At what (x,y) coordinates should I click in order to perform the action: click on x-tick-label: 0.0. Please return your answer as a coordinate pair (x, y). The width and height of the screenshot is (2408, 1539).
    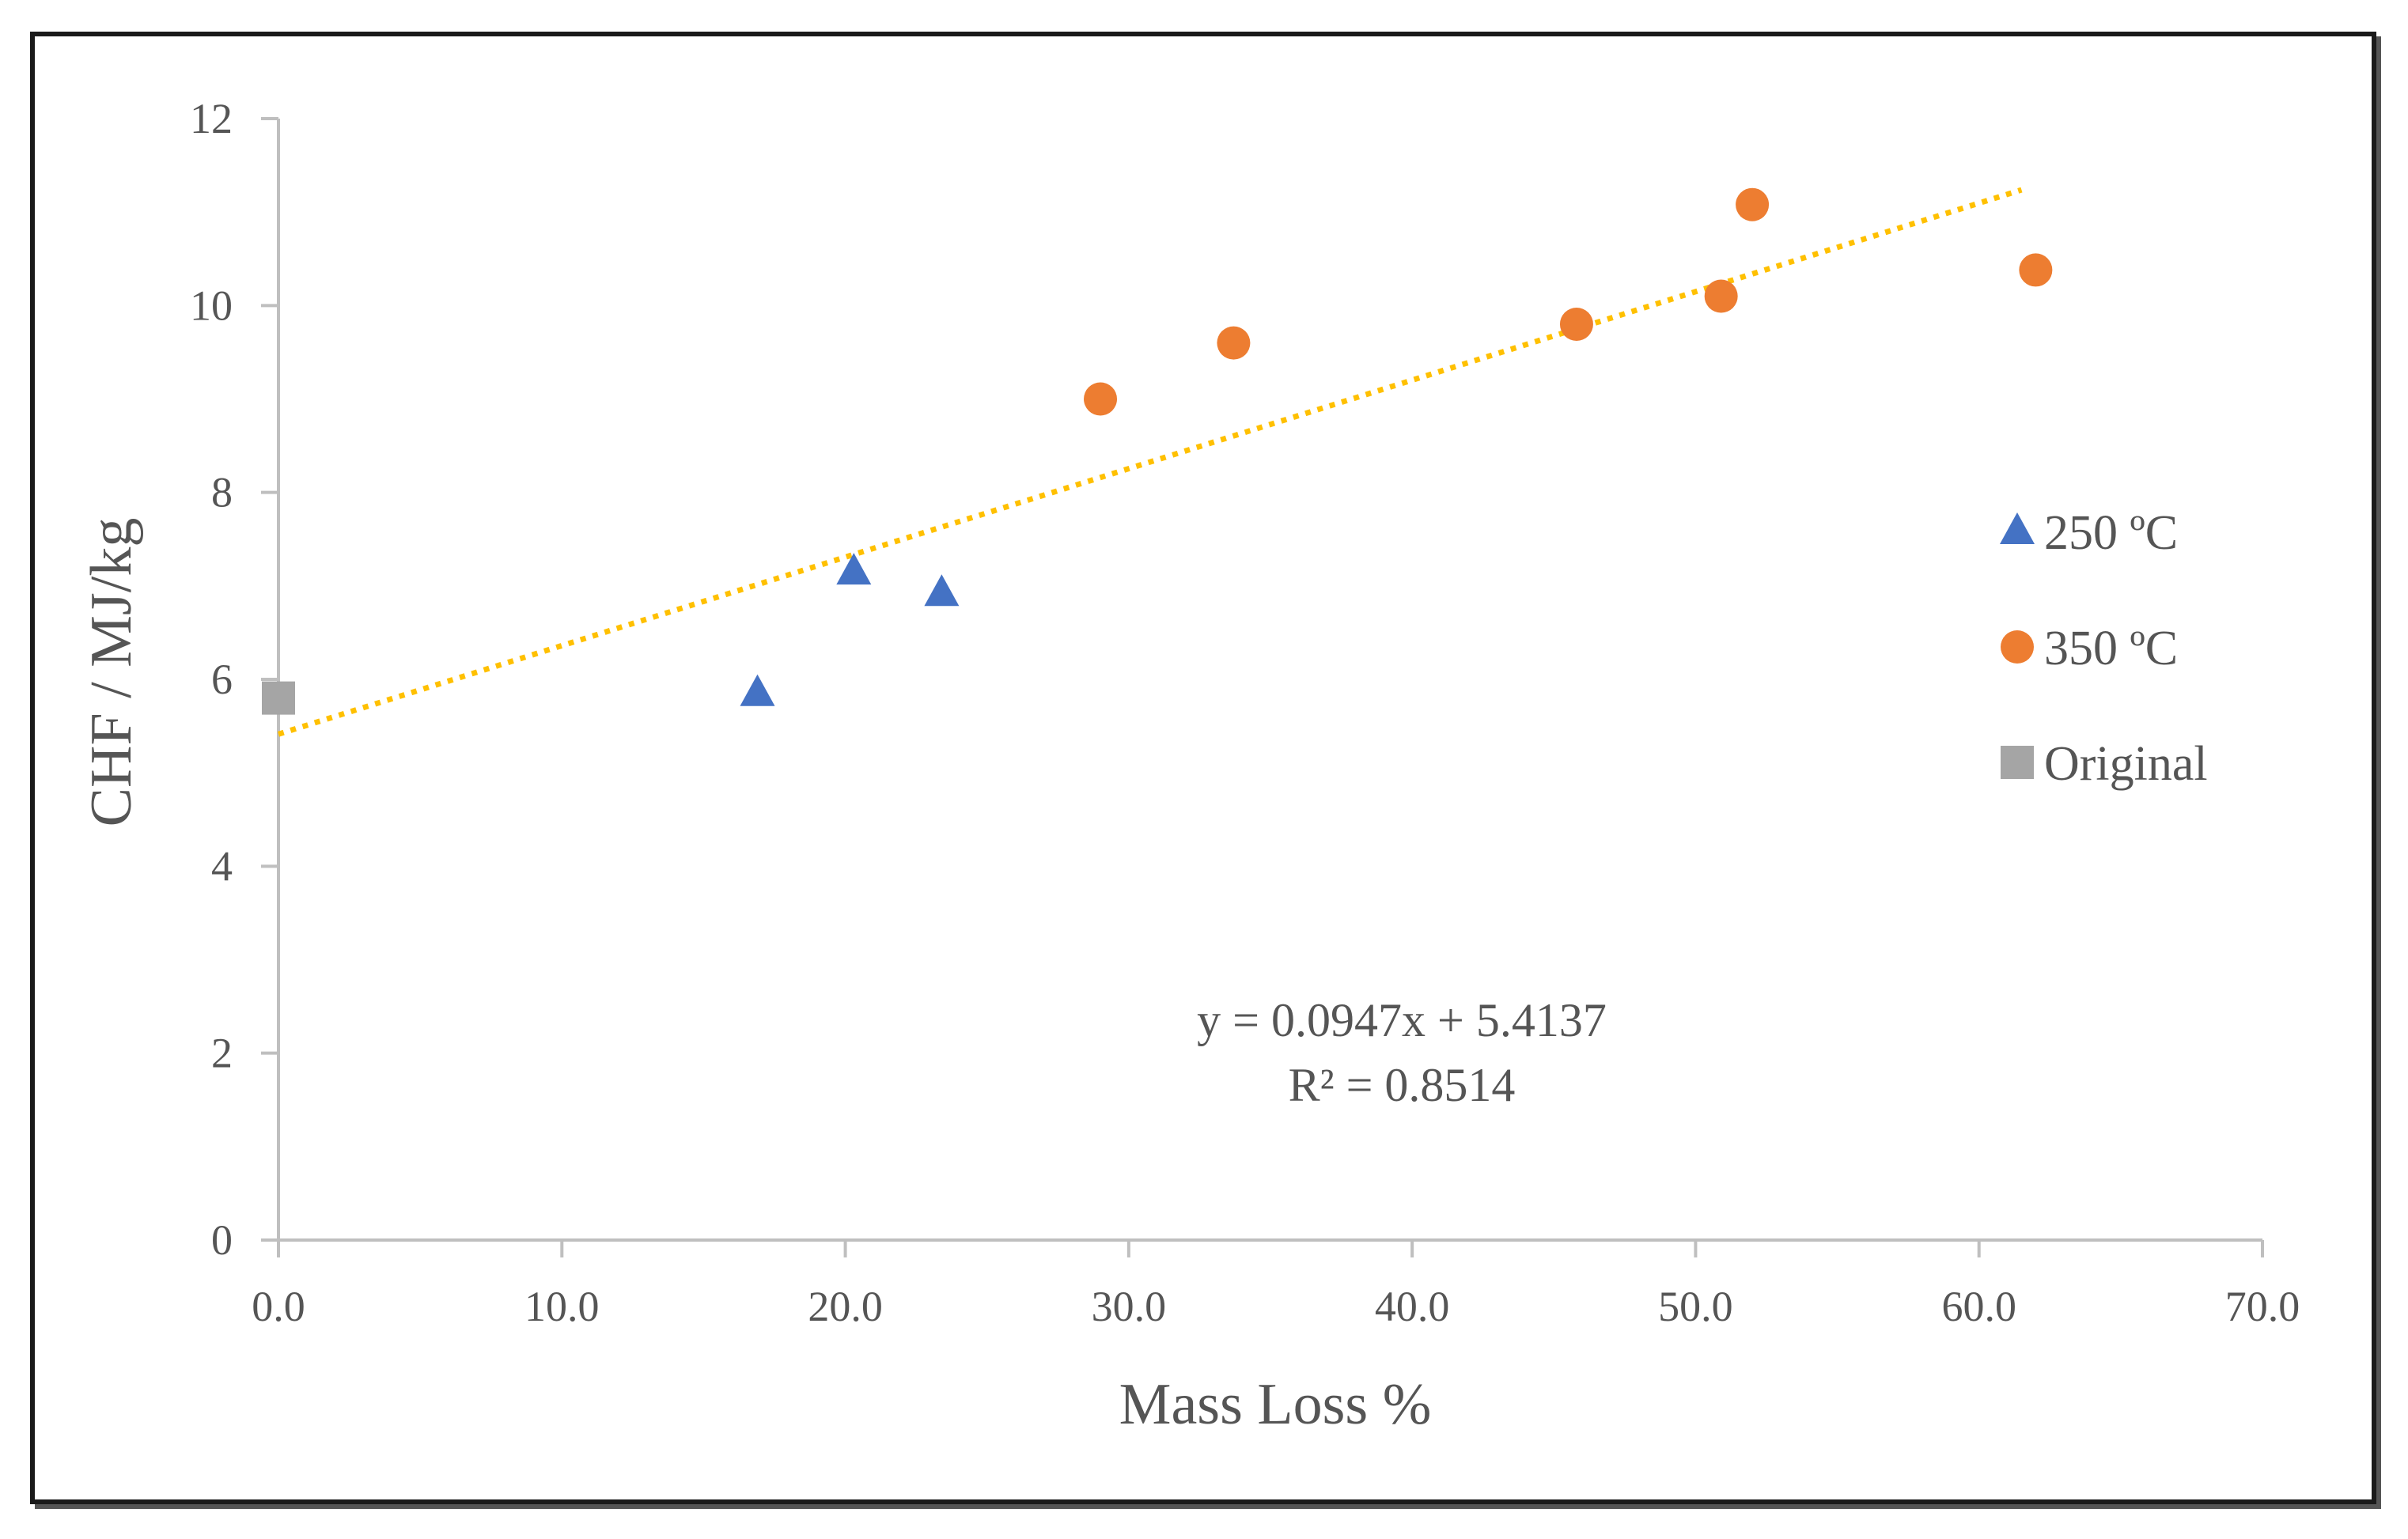
    Looking at the image, I should click on (278, 1306).